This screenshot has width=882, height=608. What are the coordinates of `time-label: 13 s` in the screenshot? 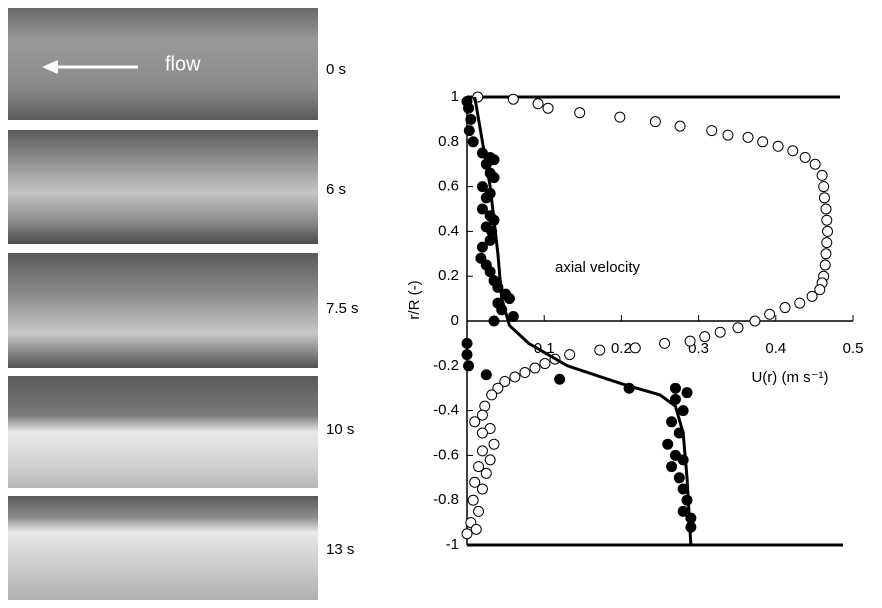 It's located at (340, 549).